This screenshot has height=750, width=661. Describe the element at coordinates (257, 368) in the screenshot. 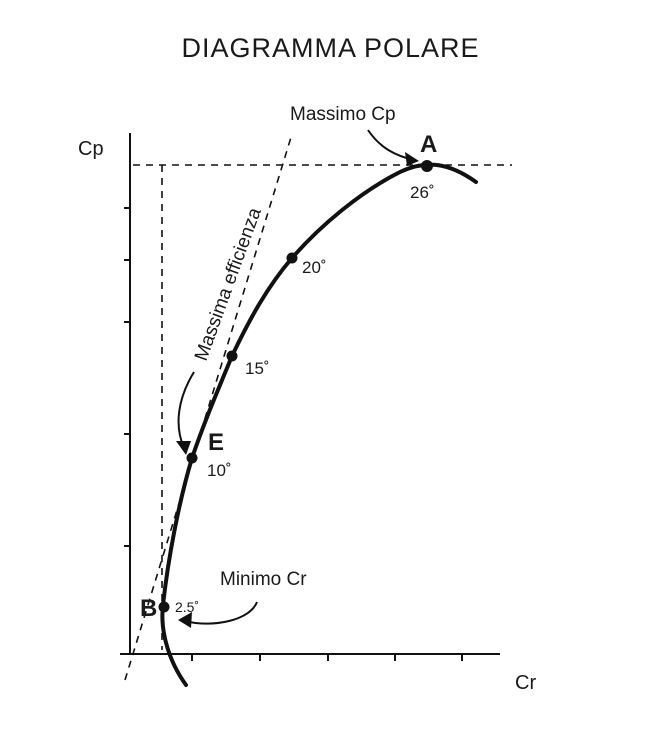

I see `angle-label-15: 15˚` at that location.